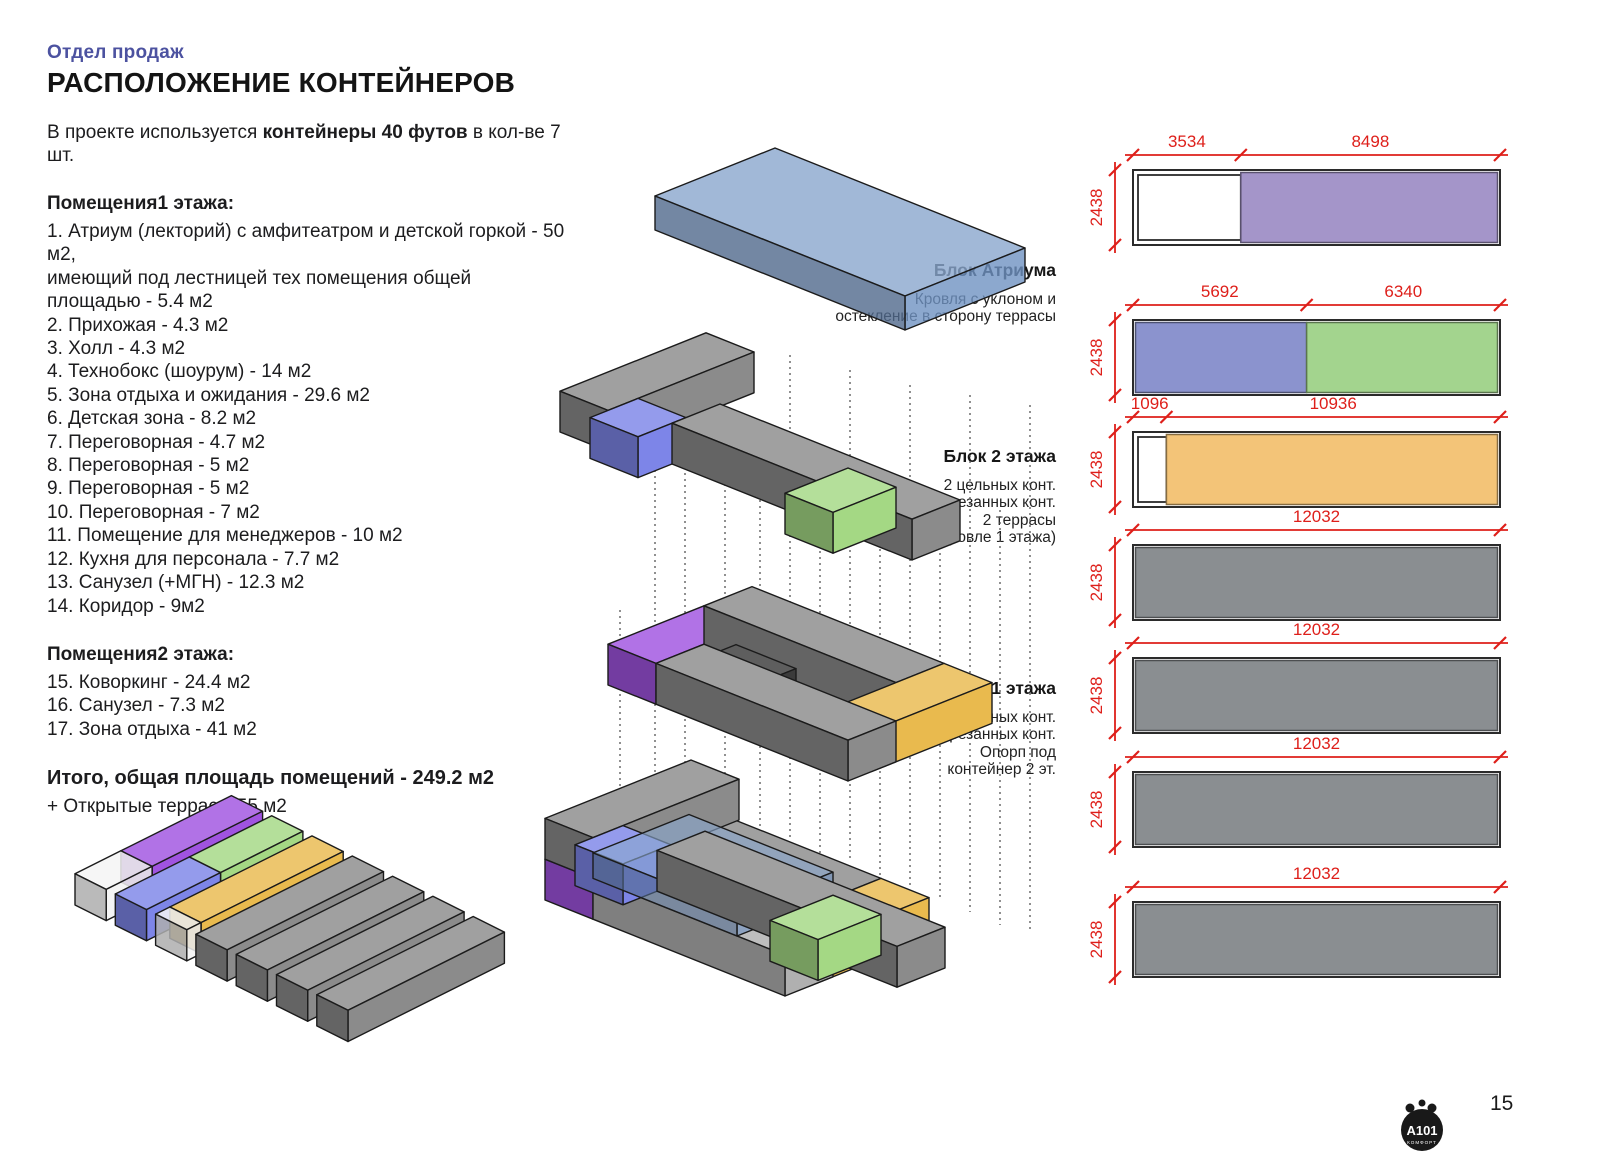 The width and height of the screenshot is (1600, 1159). Describe the element at coordinates (1187, 141) in the screenshot. I see `svg-text: 3534` at that location.